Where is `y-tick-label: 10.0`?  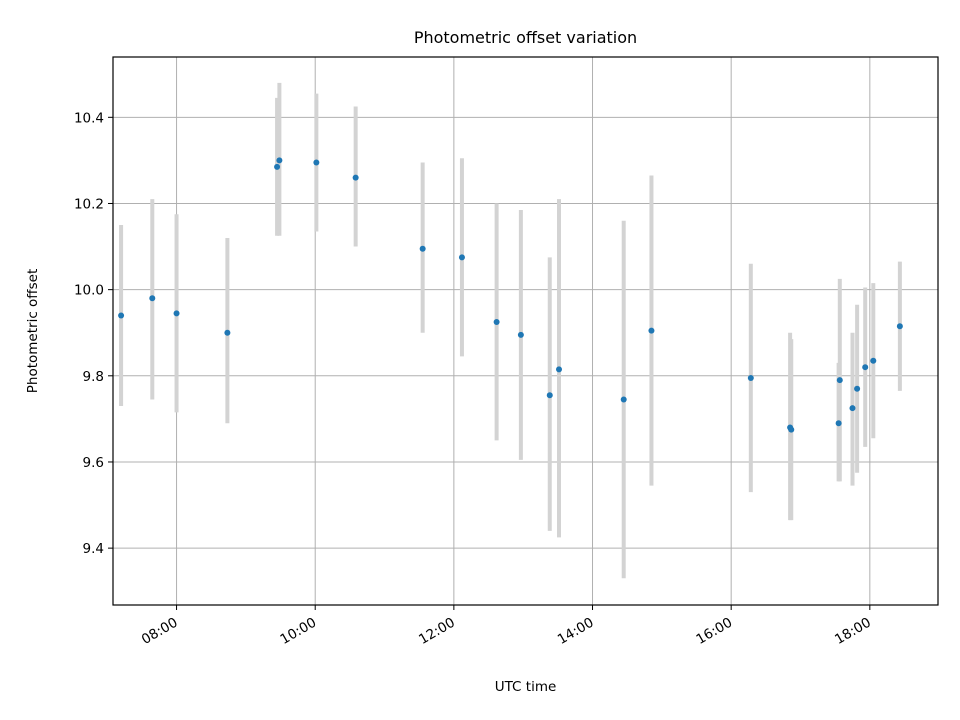
y-tick-label: 10.0 is located at coordinates (89, 291).